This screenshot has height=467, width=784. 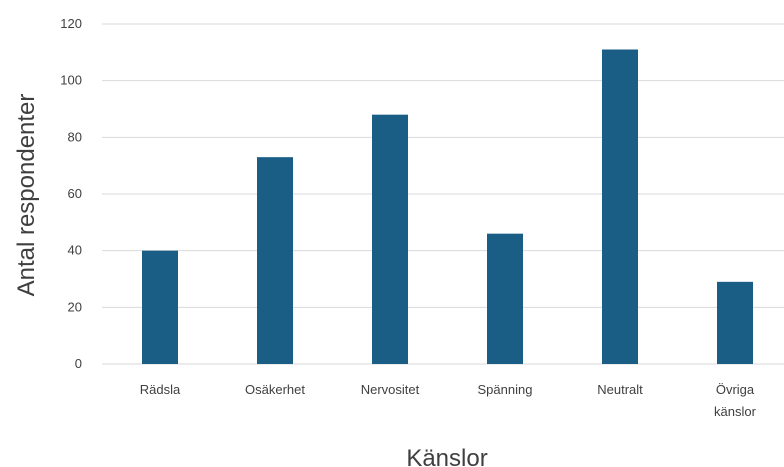 I want to click on x-category-label: Övriga känslor, so click(x=735, y=400).